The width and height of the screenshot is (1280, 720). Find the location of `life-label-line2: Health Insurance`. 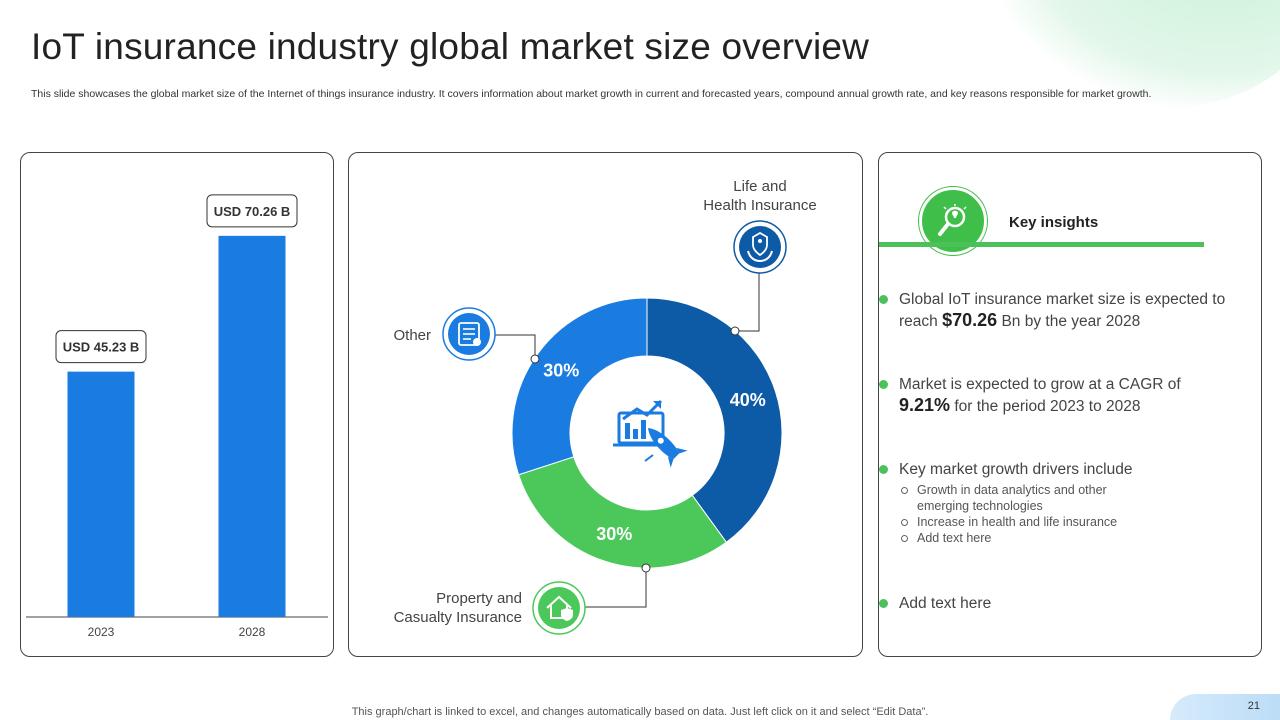

life-label-line2: Health Insurance is located at coordinates (759, 205).